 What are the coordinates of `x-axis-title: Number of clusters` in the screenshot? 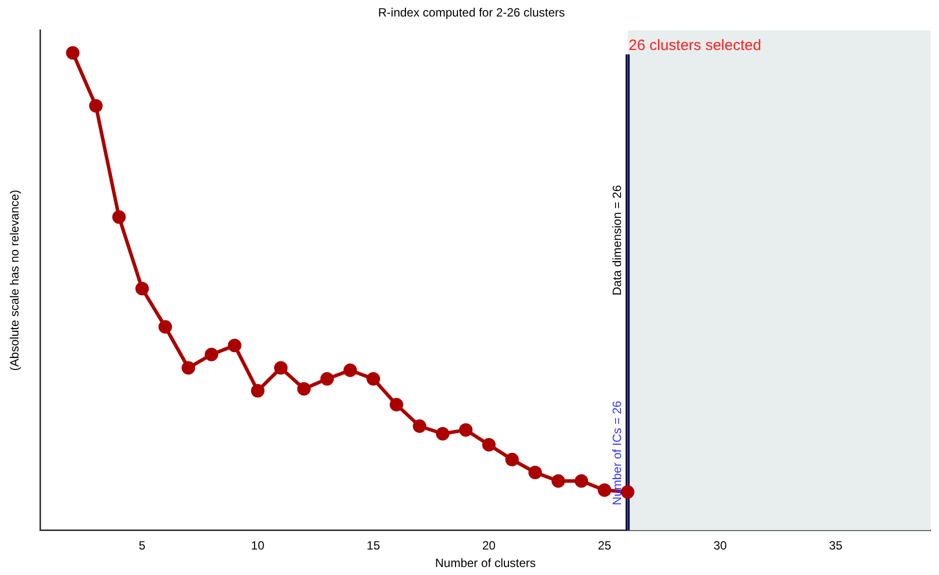 It's located at (485, 563).